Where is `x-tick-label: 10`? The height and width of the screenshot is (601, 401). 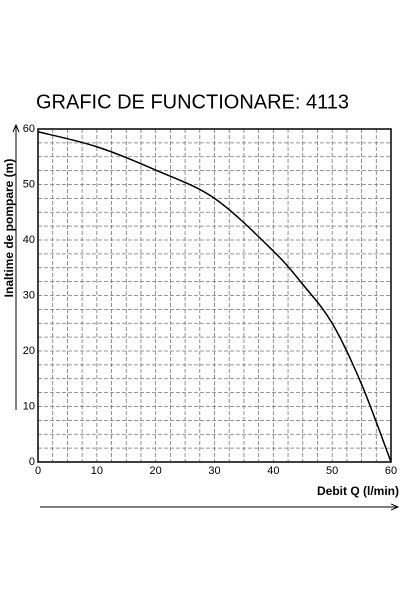 x-tick-label: 10 is located at coordinates (97, 471).